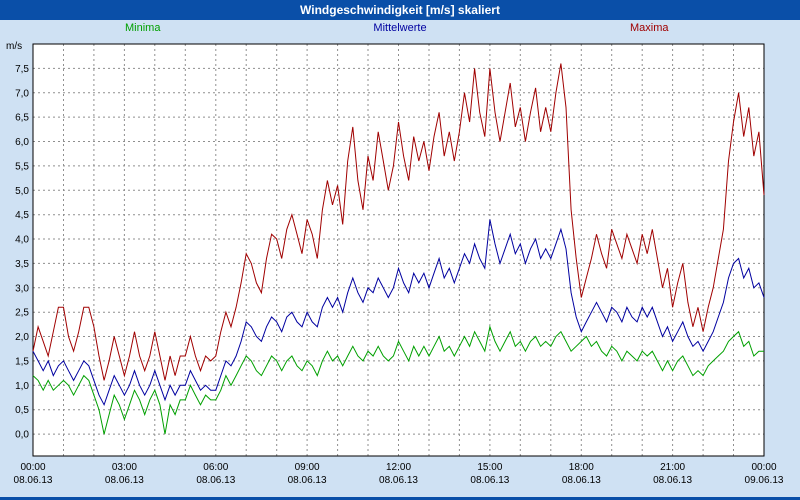 The image size is (800, 500). I want to click on x-axis-time-label: 21:00, so click(672, 467).